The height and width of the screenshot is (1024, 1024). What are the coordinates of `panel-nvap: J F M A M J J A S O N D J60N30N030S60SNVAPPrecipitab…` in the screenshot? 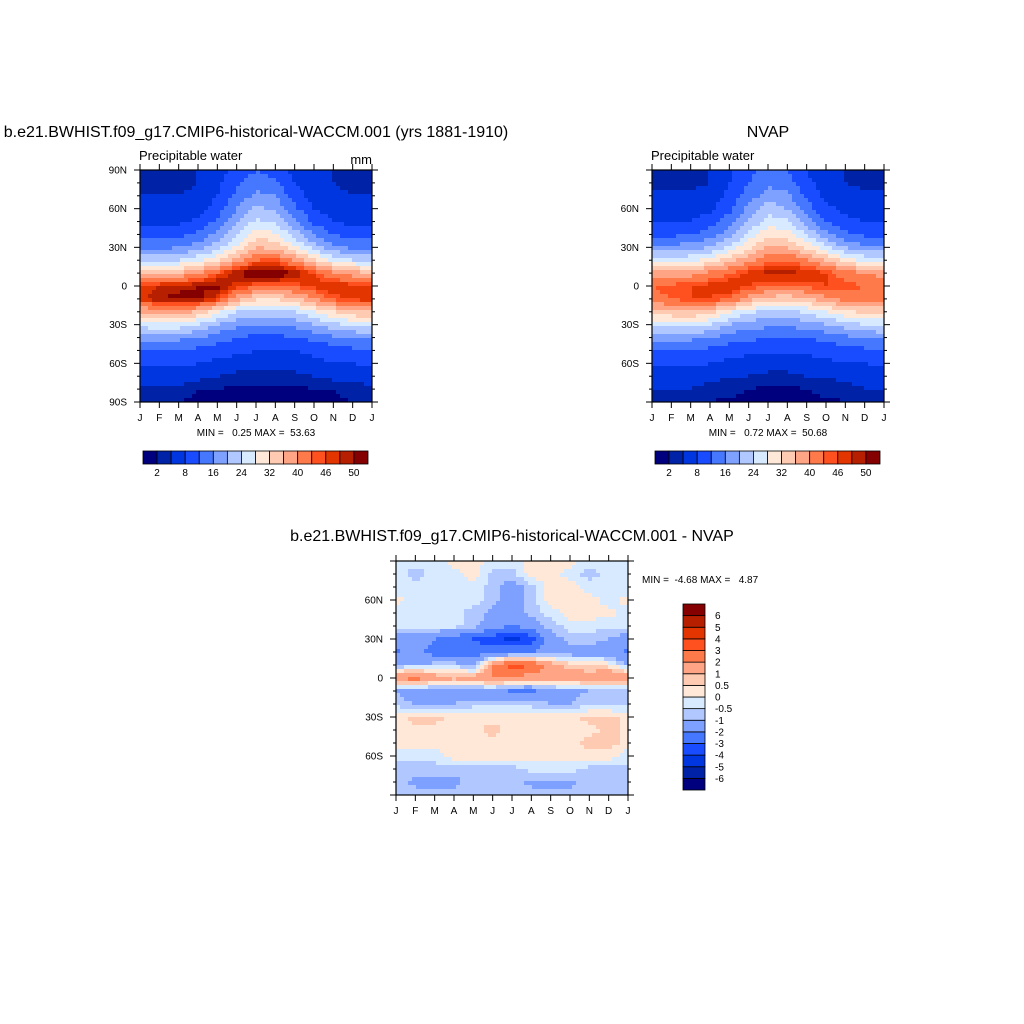 It's located at (755, 301).